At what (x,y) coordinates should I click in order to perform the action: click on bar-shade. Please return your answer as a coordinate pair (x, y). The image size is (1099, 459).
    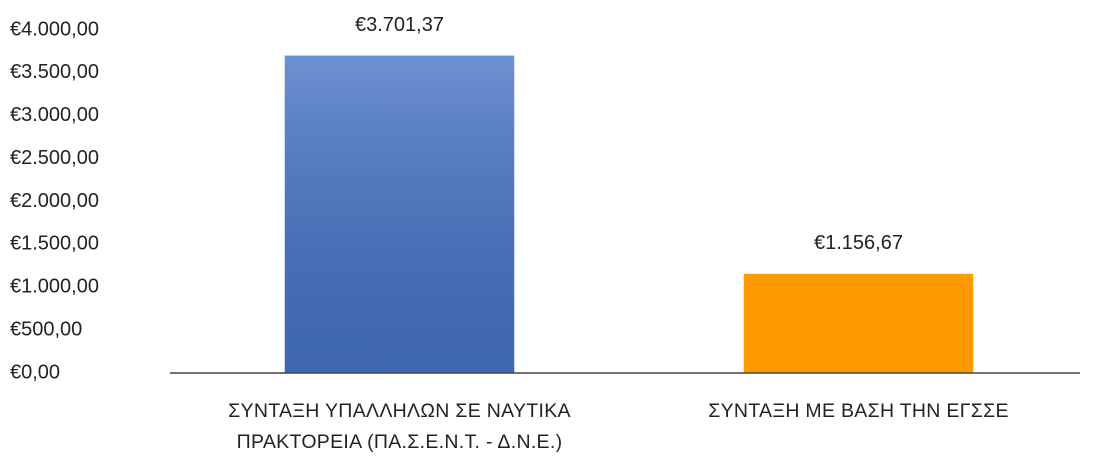
    Looking at the image, I should click on (399, 214).